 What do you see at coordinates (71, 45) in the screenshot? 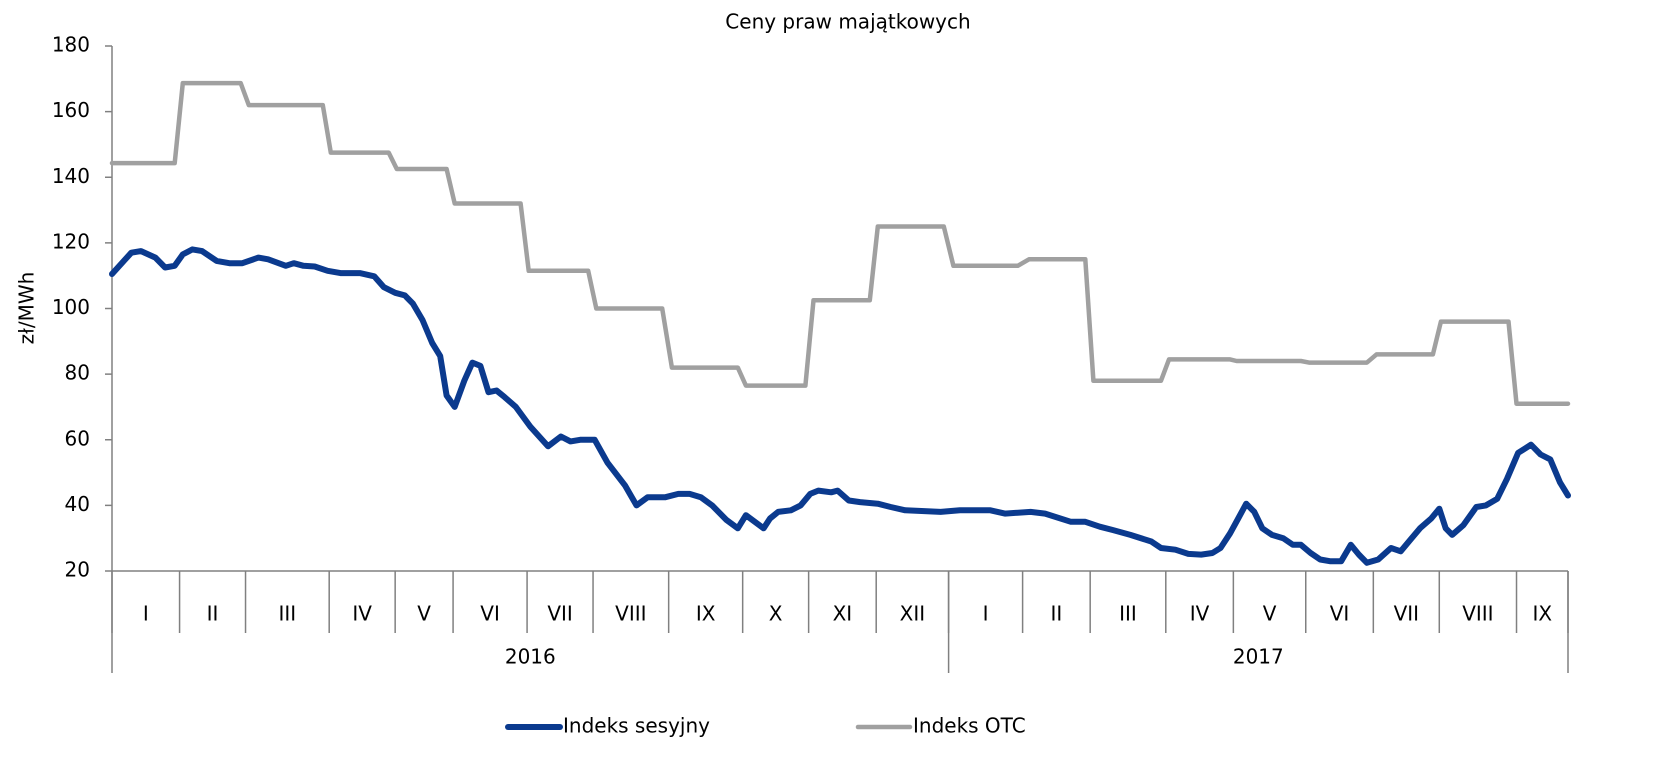
I see `y-tick-label: 180` at bounding box center [71, 45].